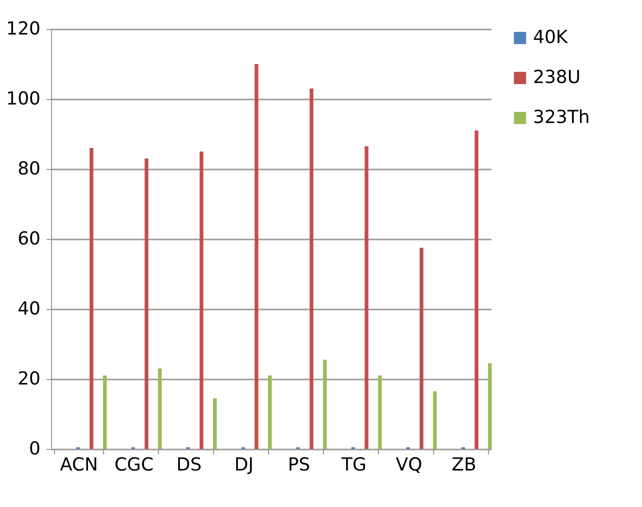  What do you see at coordinates (29, 169) in the screenshot?
I see `y-tick-label: 80` at bounding box center [29, 169].